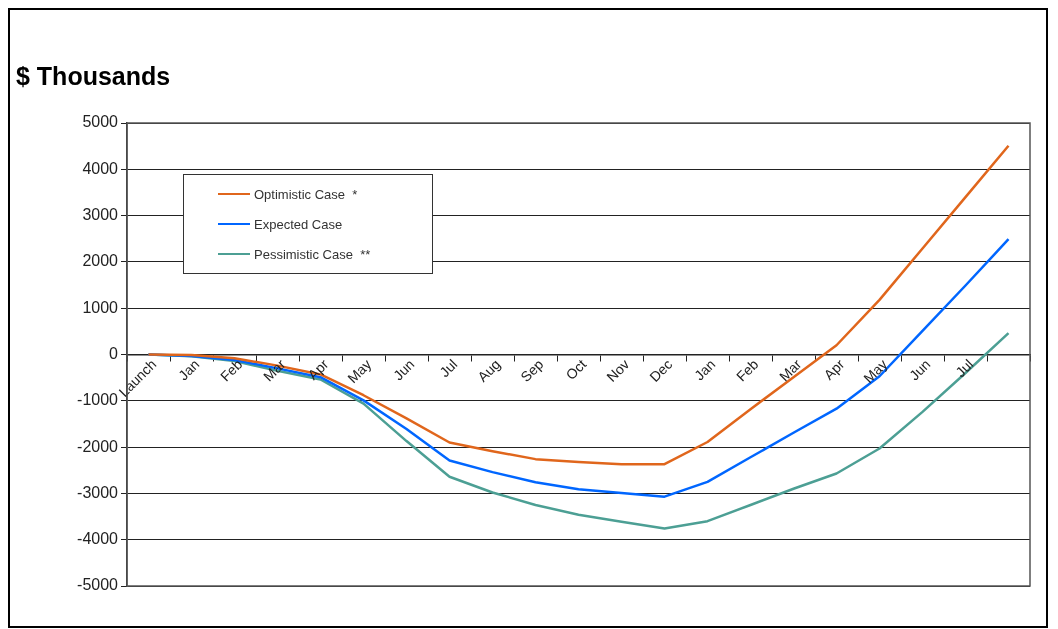  What do you see at coordinates (489, 370) in the screenshot?
I see `x-tick-label: Aug` at bounding box center [489, 370].